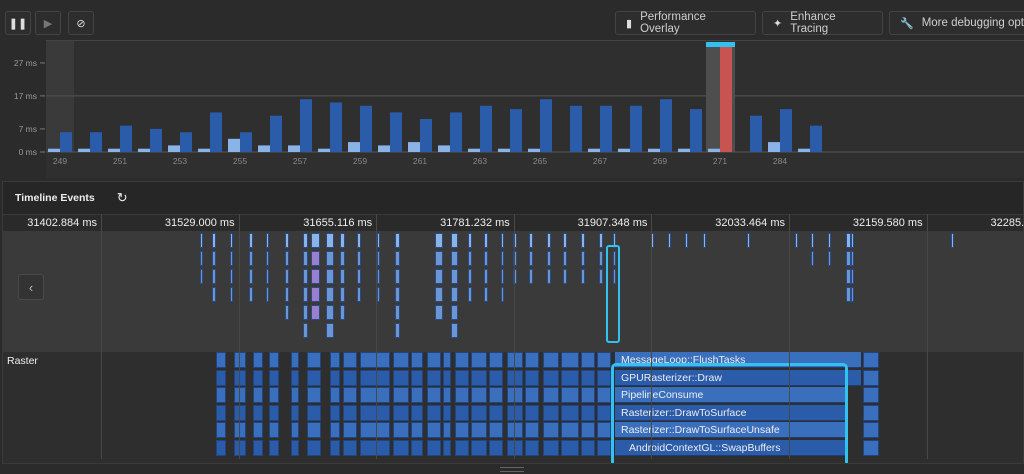  What do you see at coordinates (956, 23) in the screenshot?
I see `more-debugging-button: 🔧 More debugging options` at bounding box center [956, 23].